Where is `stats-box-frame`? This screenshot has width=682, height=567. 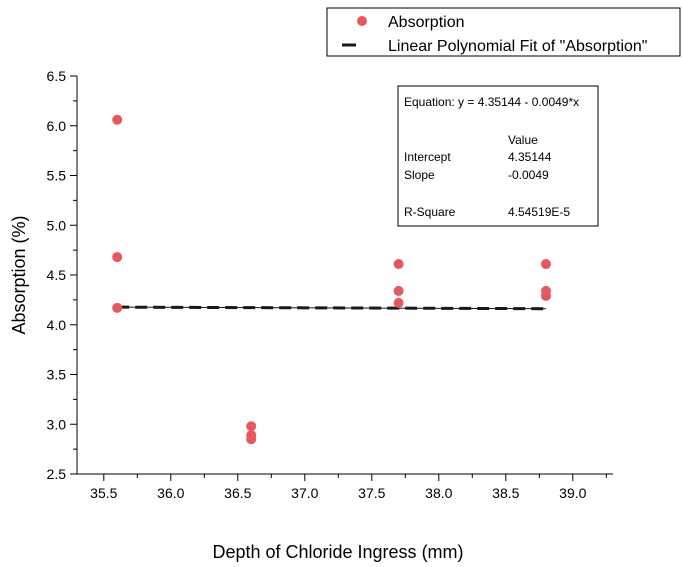 stats-box-frame is located at coordinates (498, 156).